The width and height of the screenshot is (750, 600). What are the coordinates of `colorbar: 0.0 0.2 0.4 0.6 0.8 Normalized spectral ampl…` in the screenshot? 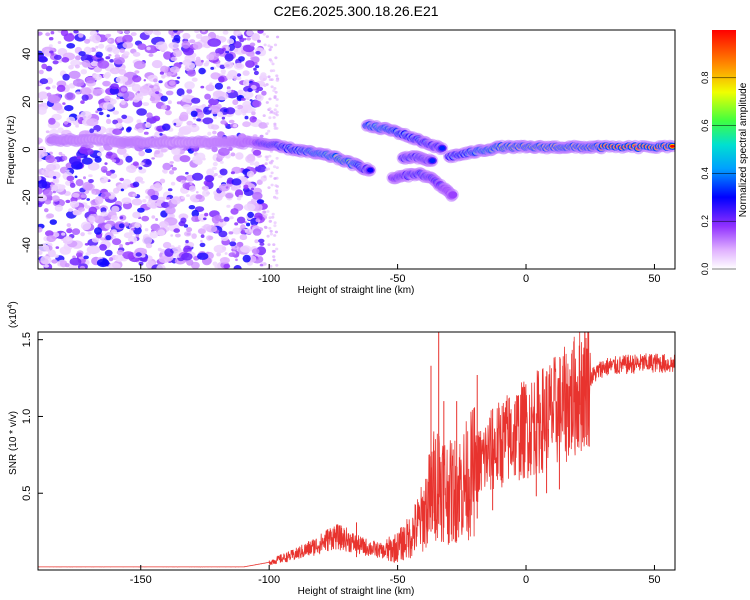 It's located at (724, 152).